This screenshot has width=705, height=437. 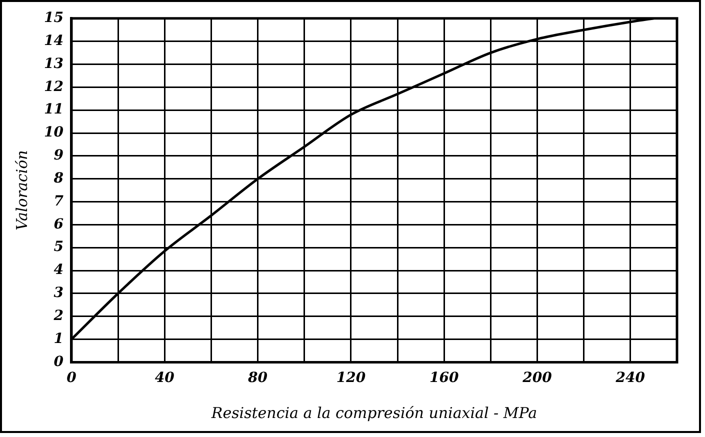 I want to click on y-tick-label: 1, so click(x=59, y=338).